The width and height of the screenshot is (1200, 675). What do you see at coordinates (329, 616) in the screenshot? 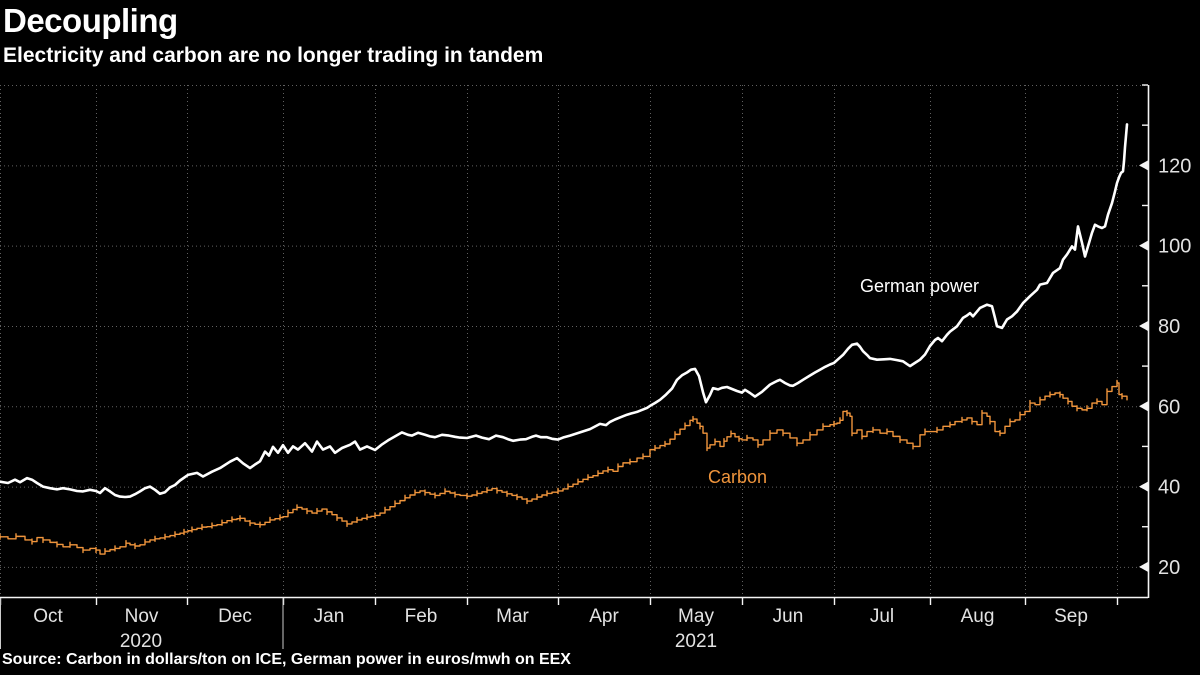
I see `x-axis-month-label: Jan` at bounding box center [329, 616].